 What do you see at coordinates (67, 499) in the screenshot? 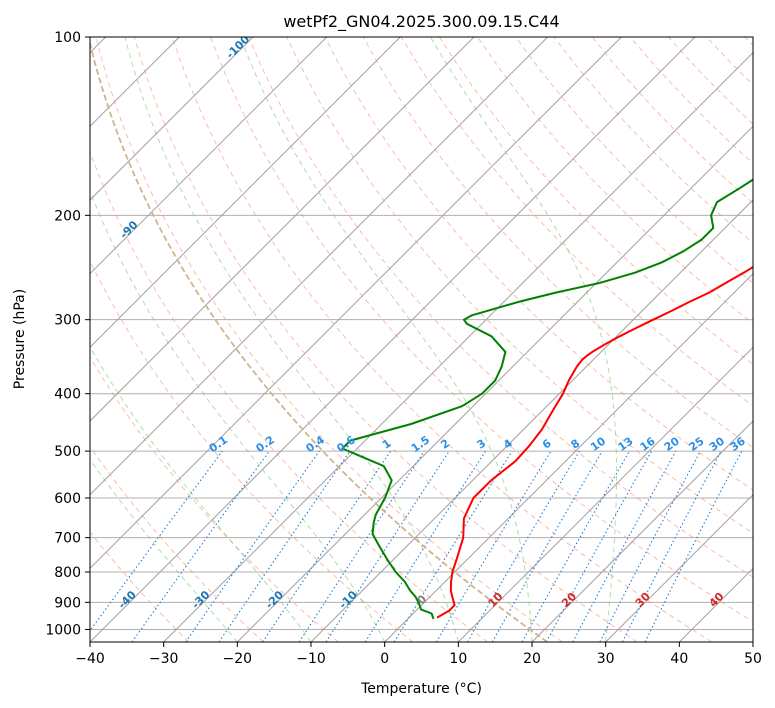
I see `y-tick-label: 600` at bounding box center [67, 499].